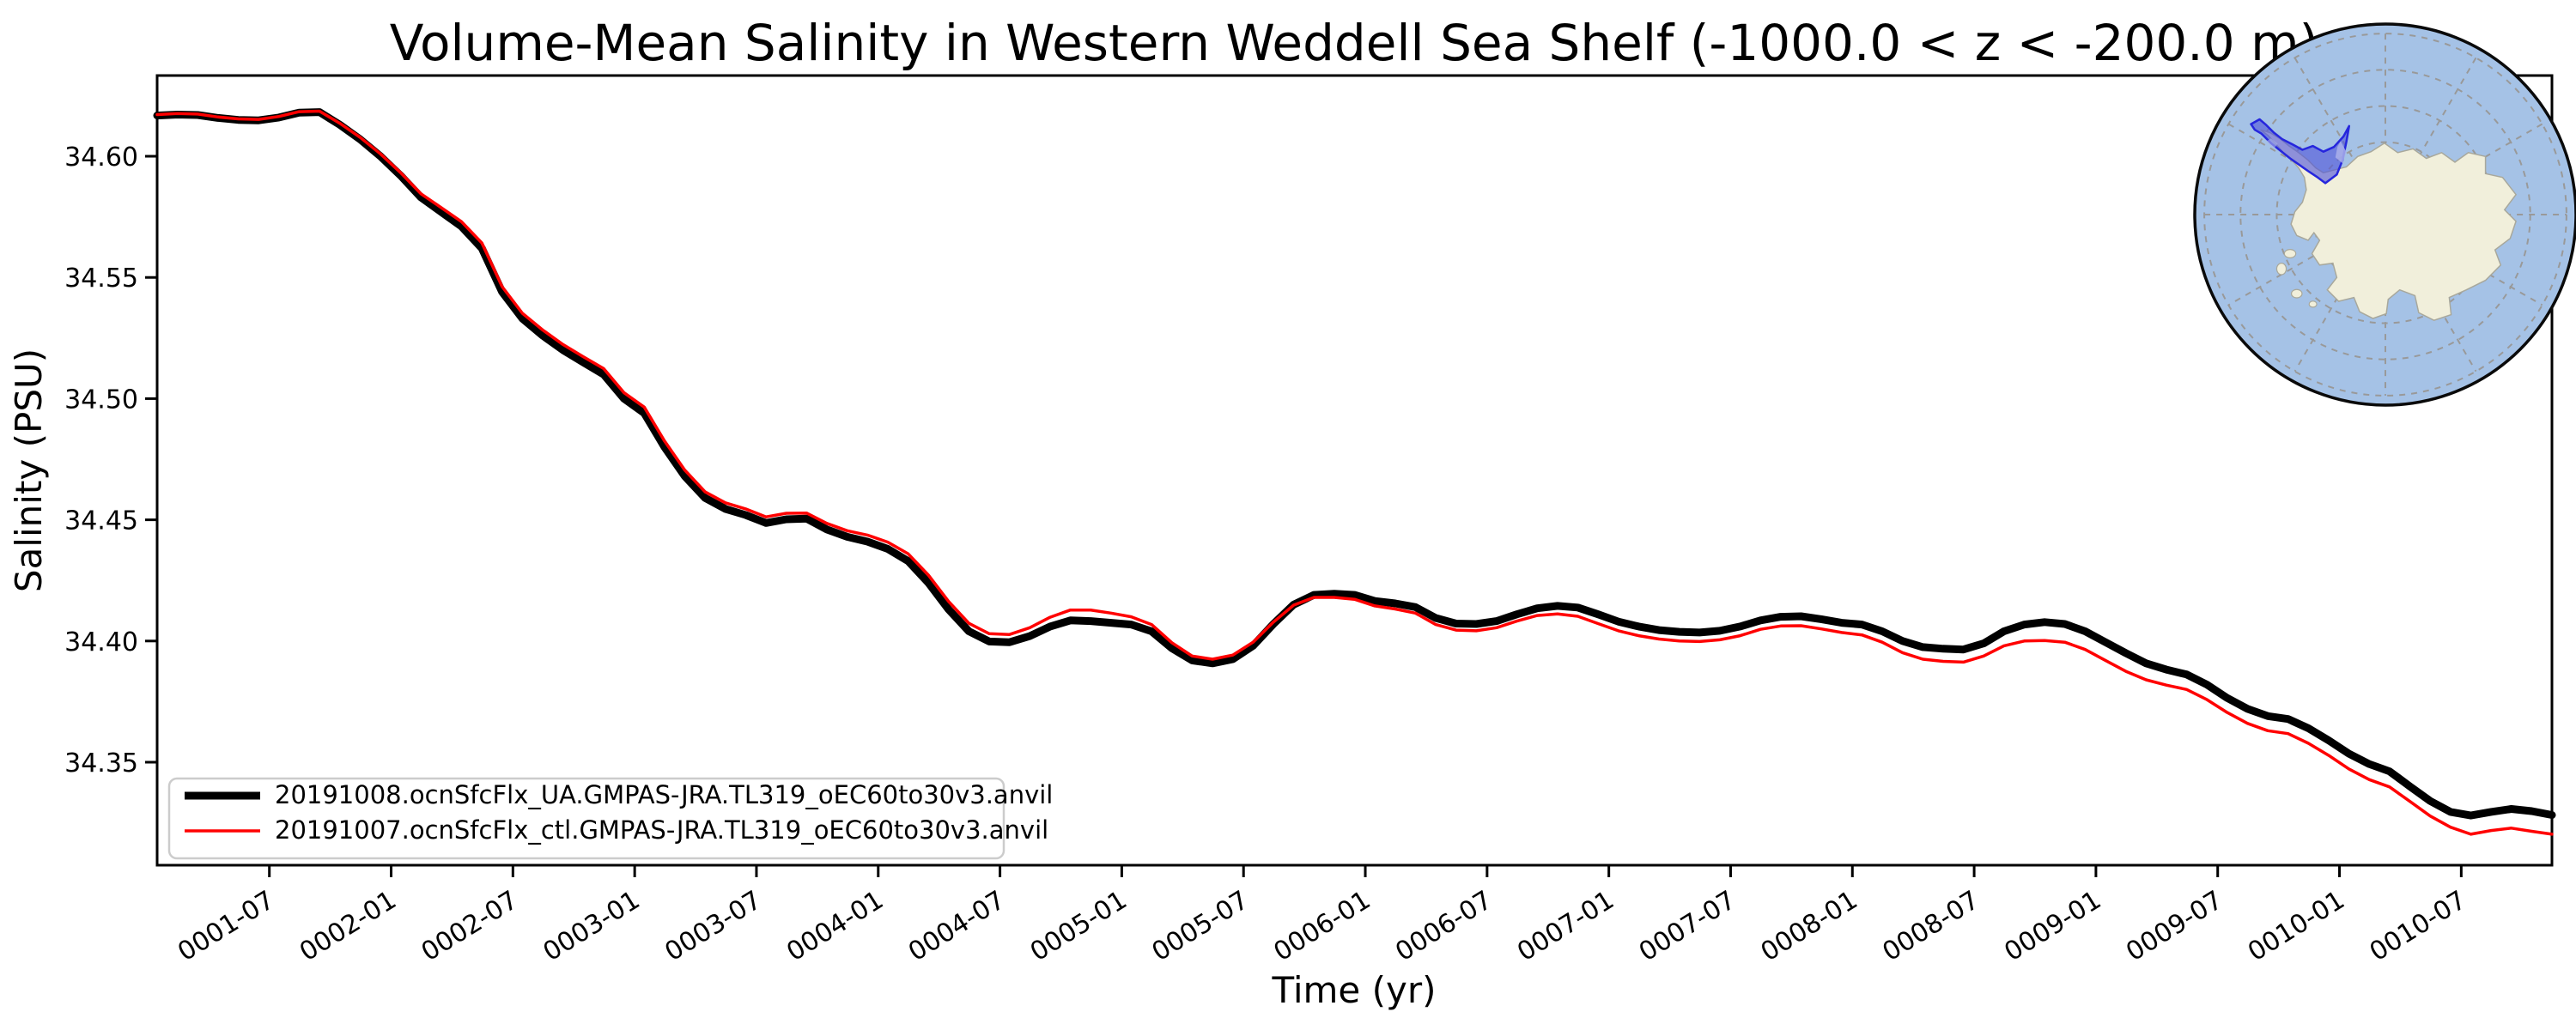  Describe the element at coordinates (29, 470) in the screenshot. I see `y-axis-label: Salinity (PSU)` at that location.